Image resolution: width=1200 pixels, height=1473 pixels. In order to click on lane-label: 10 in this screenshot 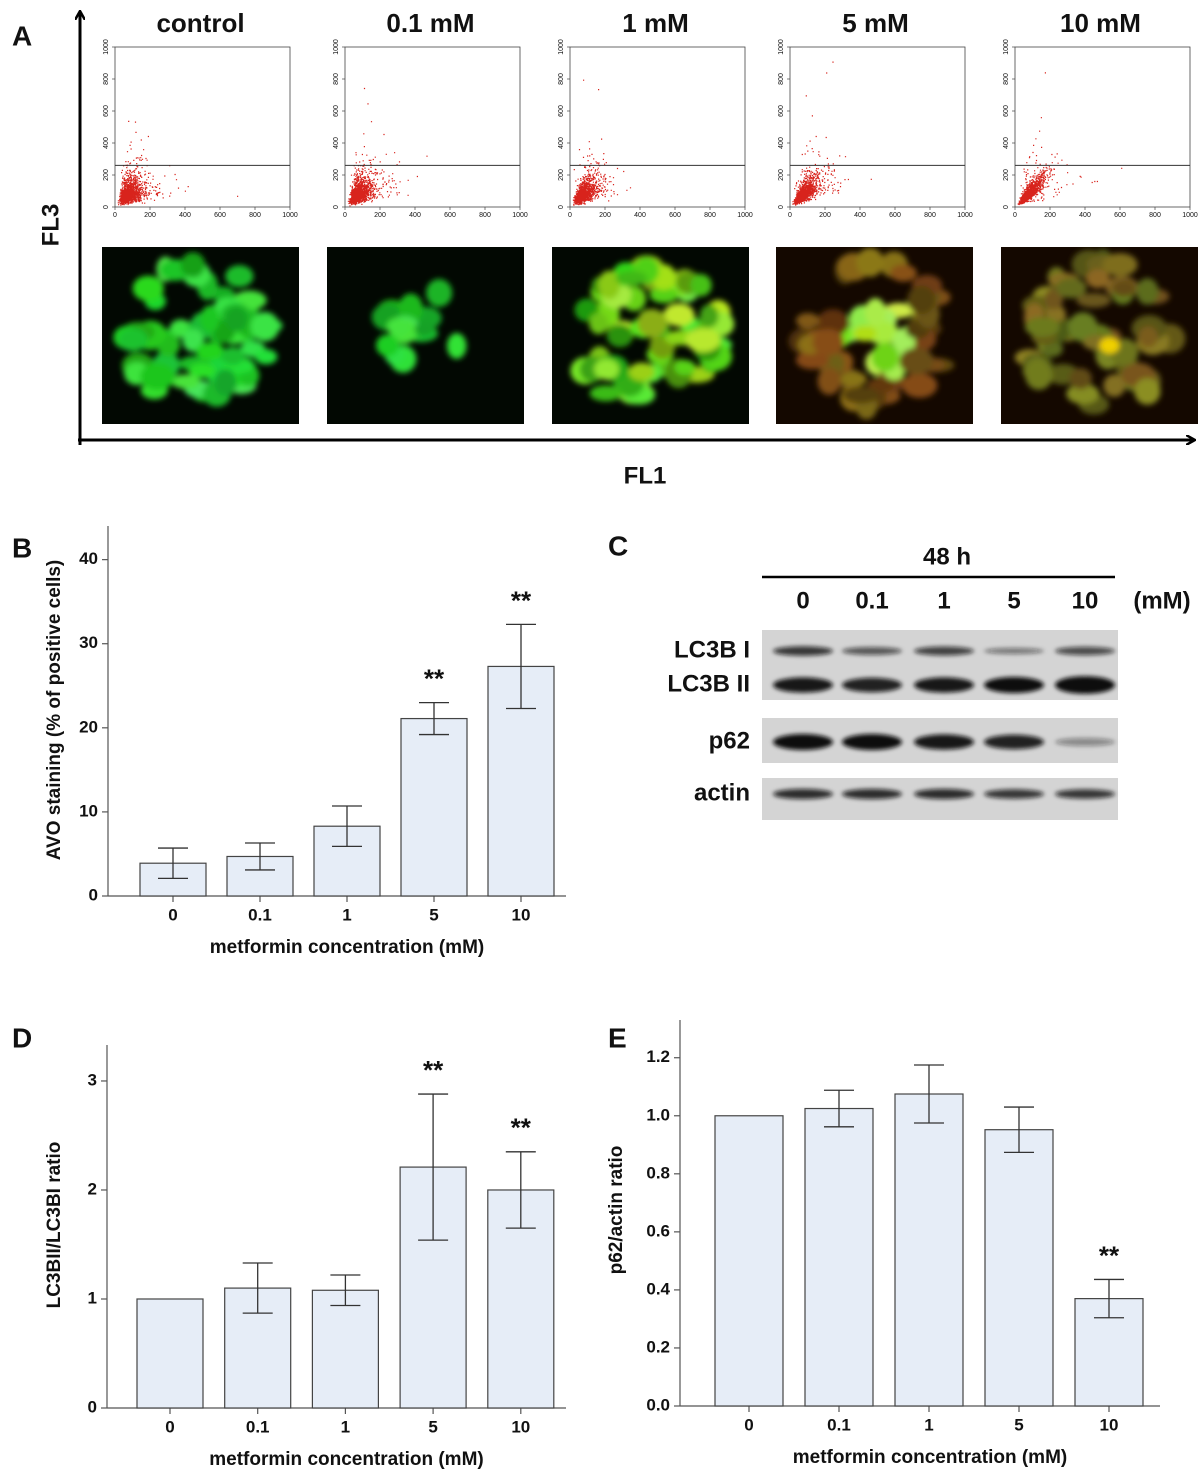, I will do `click(1085, 600)`.